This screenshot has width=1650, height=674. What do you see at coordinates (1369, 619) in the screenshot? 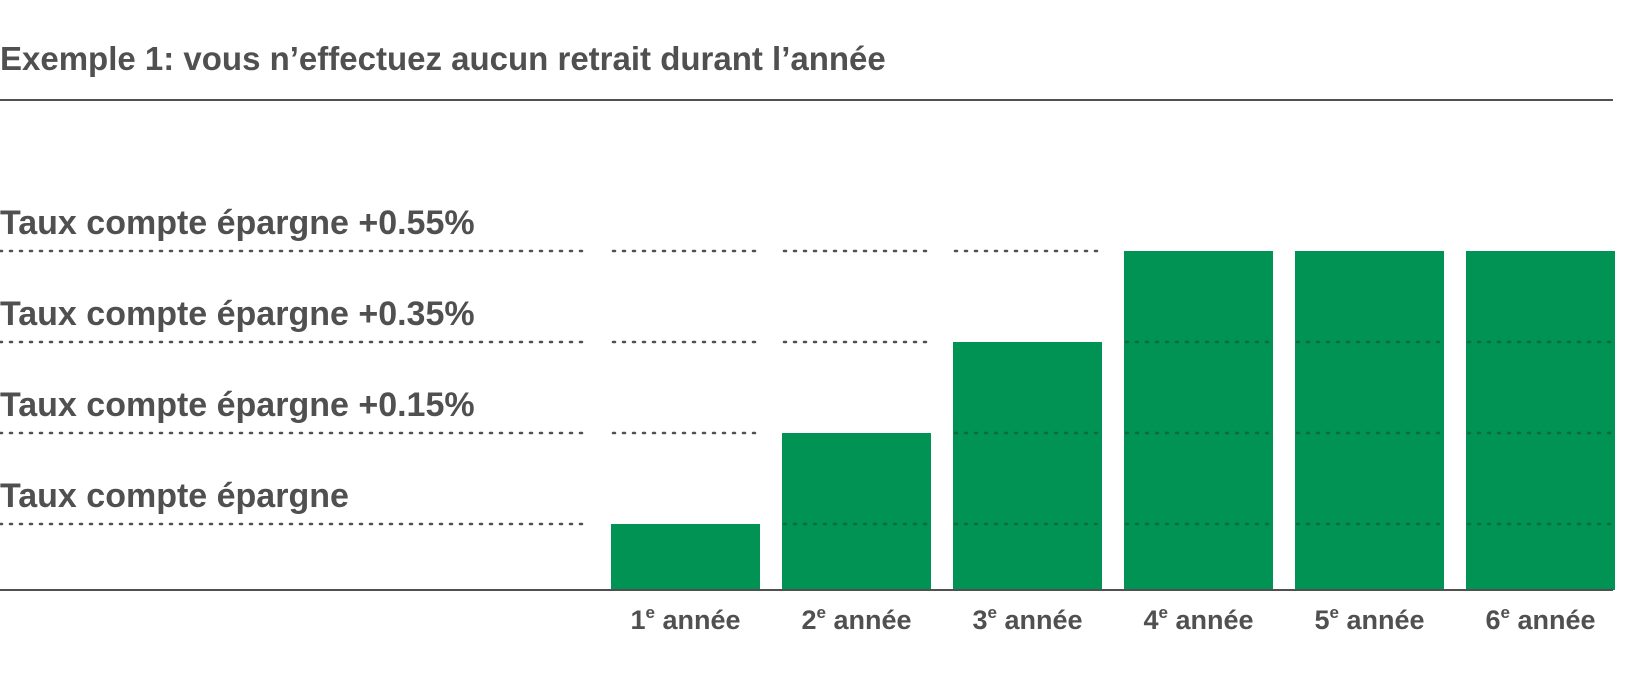
I see `x-tick-label-5: 5e année` at bounding box center [1369, 619].